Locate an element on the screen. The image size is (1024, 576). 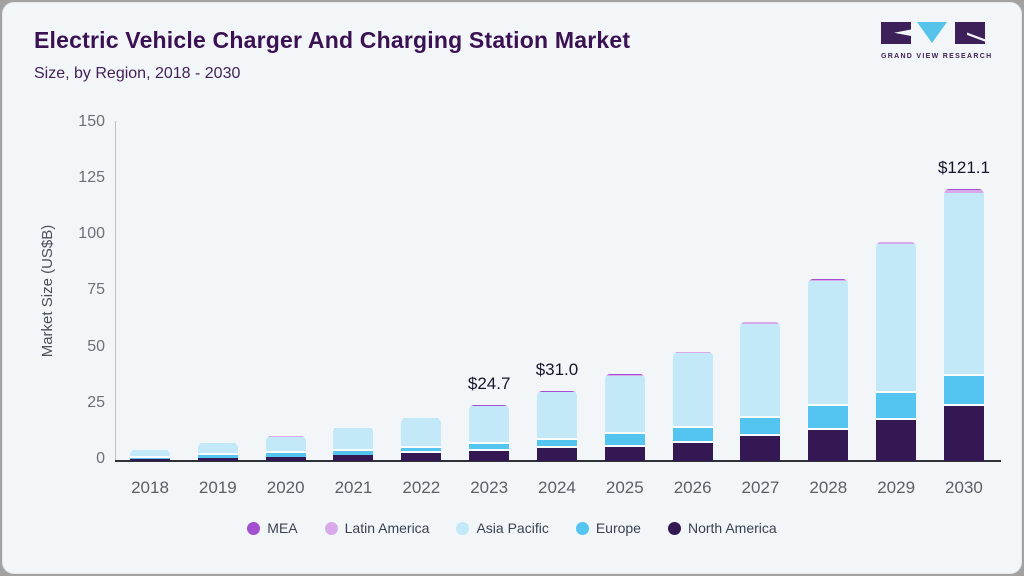
bar-2018 is located at coordinates (150, 455).